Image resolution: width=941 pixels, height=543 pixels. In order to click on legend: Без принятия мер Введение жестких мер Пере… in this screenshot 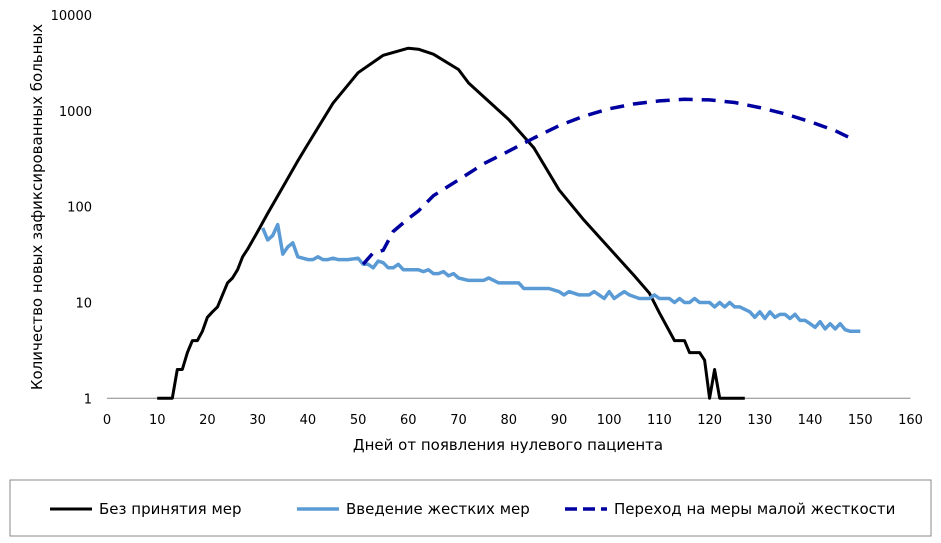, I will do `click(472, 509)`.